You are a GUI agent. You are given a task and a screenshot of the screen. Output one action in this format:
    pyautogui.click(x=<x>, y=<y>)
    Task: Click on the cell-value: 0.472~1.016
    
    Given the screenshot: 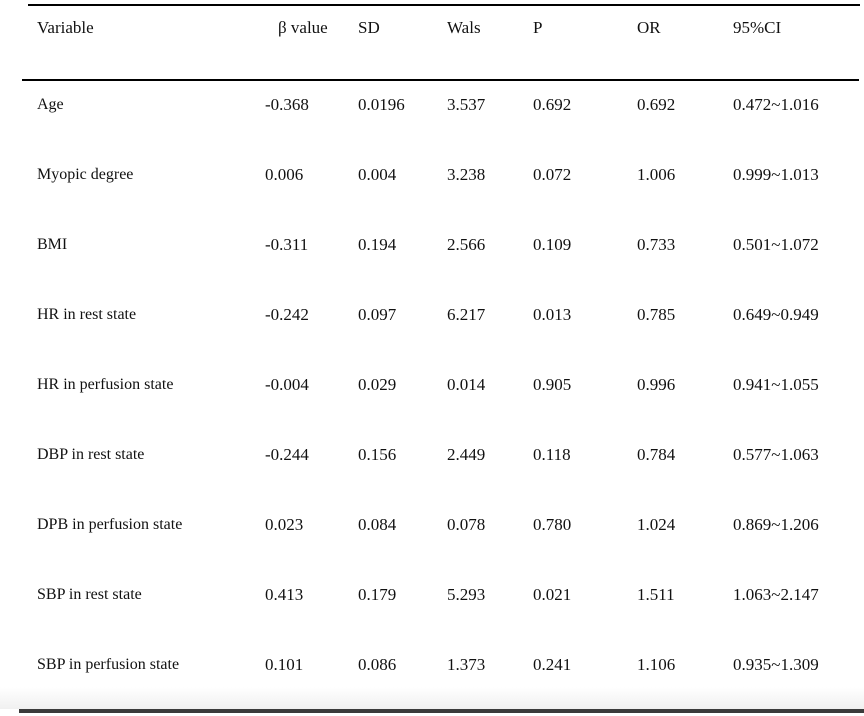 What is the action you would take?
    pyautogui.click(x=776, y=104)
    